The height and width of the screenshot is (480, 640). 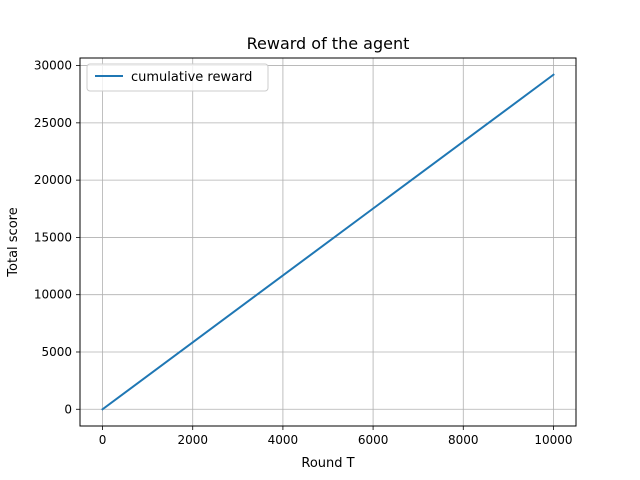 What do you see at coordinates (53, 295) in the screenshot?
I see `y-tick-label: 10000` at bounding box center [53, 295].